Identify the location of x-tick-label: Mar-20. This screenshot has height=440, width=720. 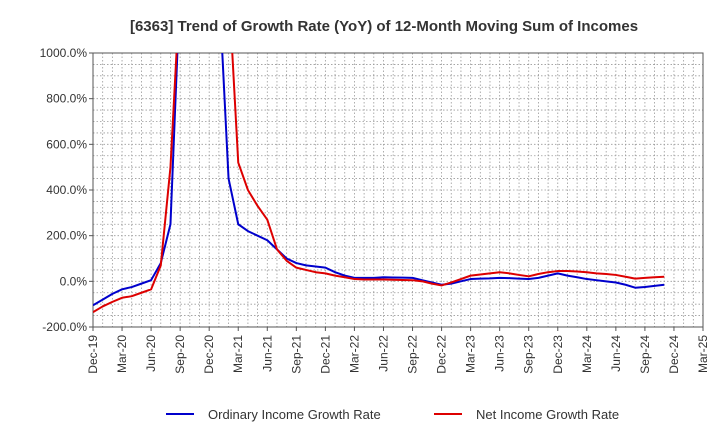
(122, 354).